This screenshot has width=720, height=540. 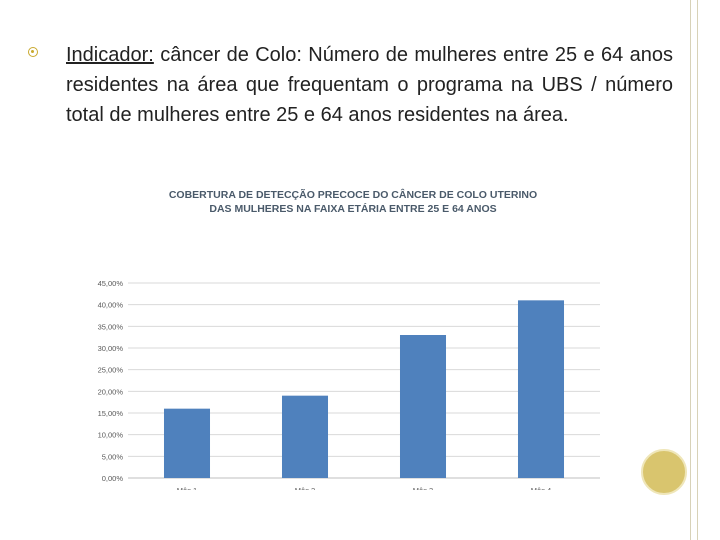 What do you see at coordinates (187, 488) in the screenshot?
I see `x-tick-label: Mês 1` at bounding box center [187, 488].